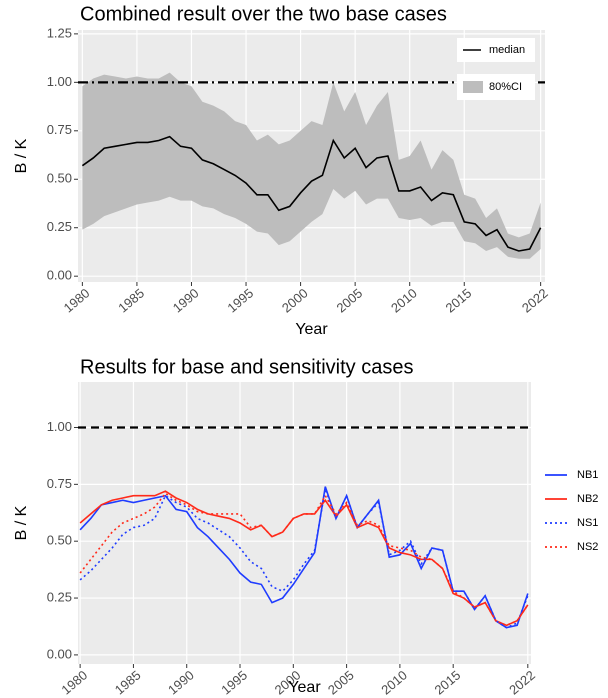  I want to click on legend-label: median, so click(507, 50).